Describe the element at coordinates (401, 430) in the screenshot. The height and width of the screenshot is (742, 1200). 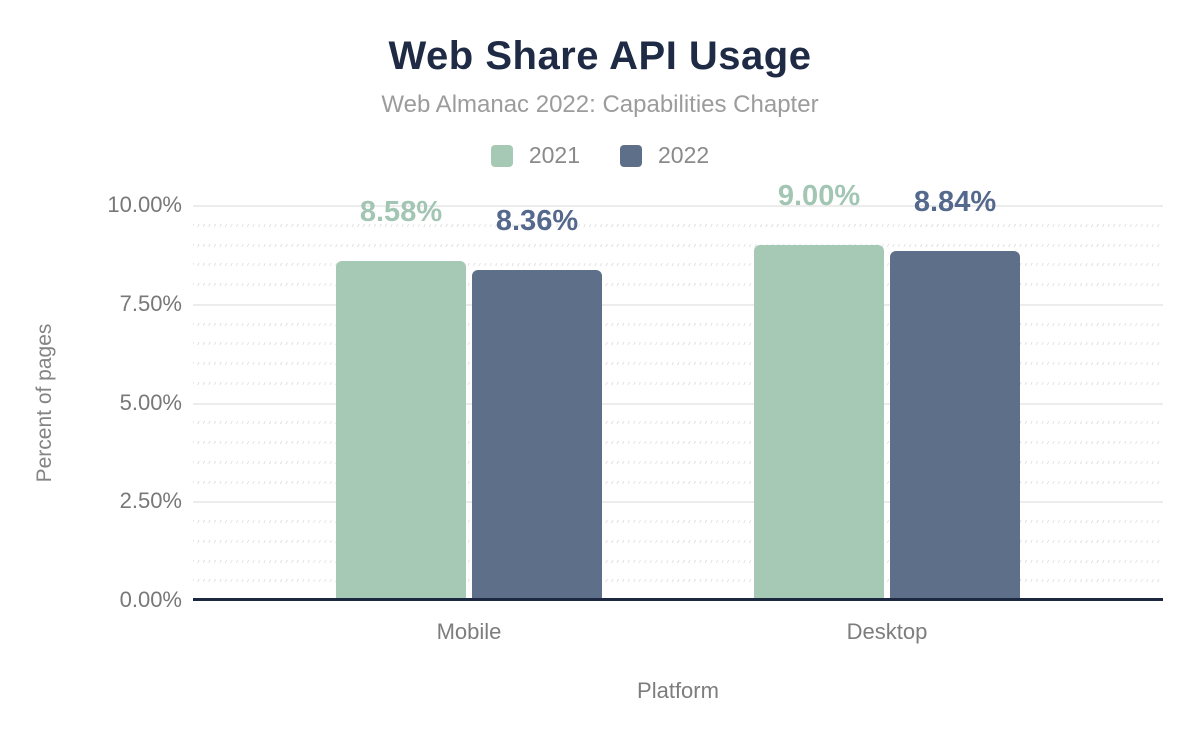
I see `bar-mobile-2021` at that location.